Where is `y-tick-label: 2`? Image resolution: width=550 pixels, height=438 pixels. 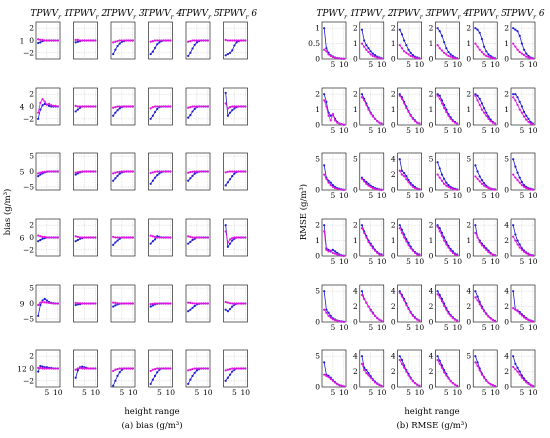 y-tick-label: 2 is located at coordinates (506, 240).